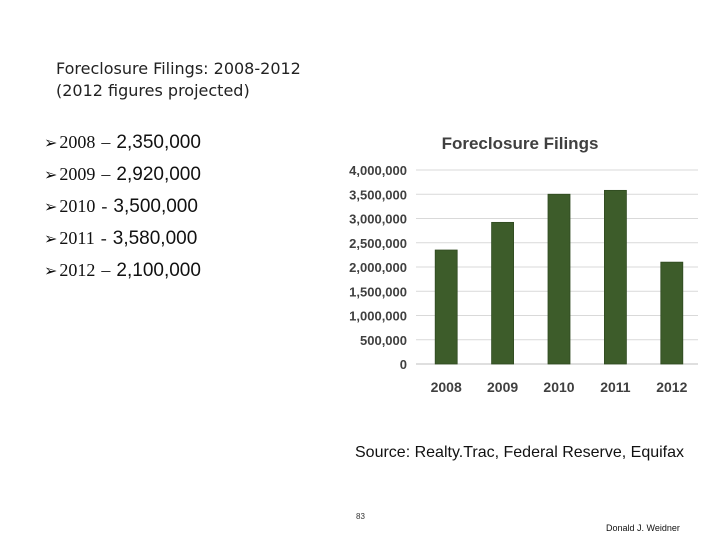 This screenshot has height=540, width=720. What do you see at coordinates (77, 174) in the screenshot?
I see `bullet-year: 2009` at bounding box center [77, 174].